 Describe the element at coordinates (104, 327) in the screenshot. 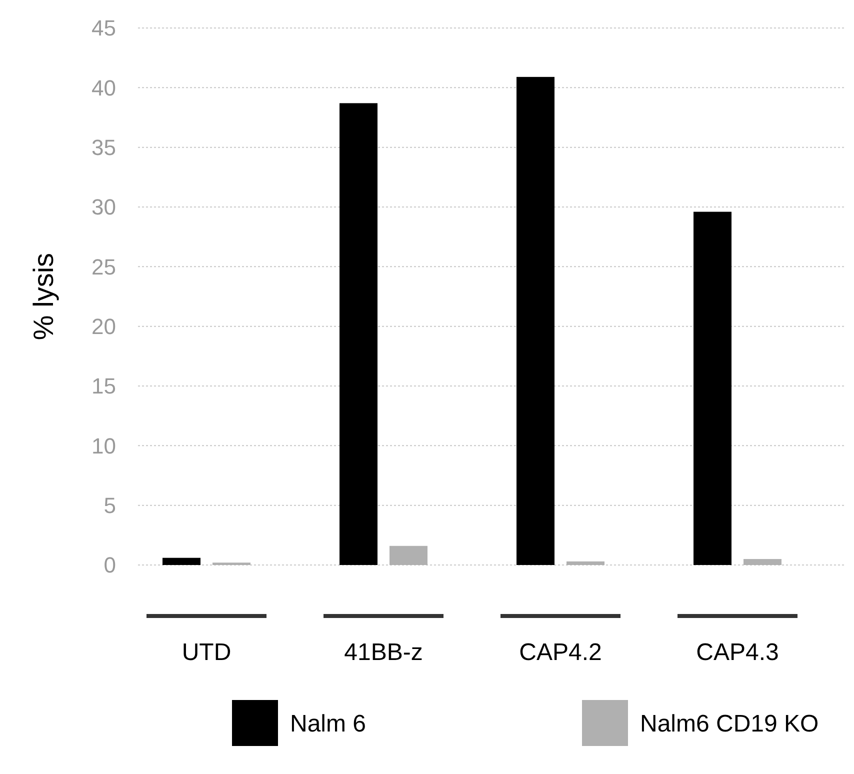

I see `y-tick-label: 20` at that location.